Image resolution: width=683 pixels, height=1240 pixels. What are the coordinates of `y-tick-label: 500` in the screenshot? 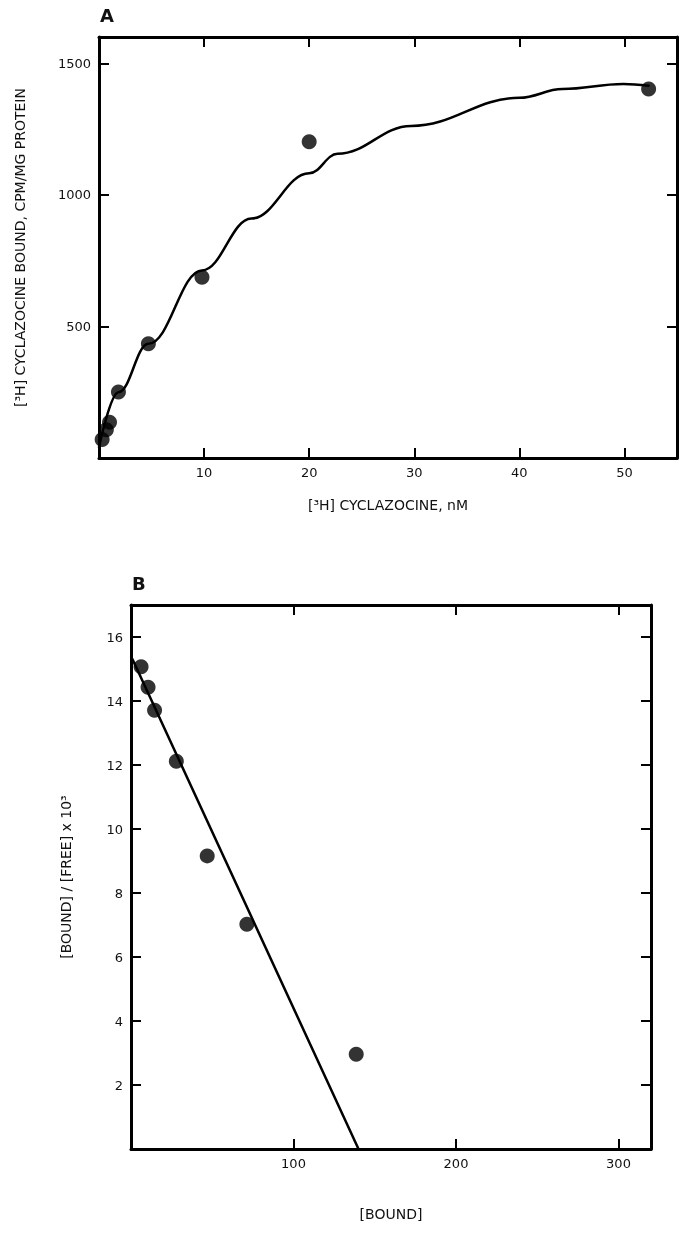 It's located at (78, 326).